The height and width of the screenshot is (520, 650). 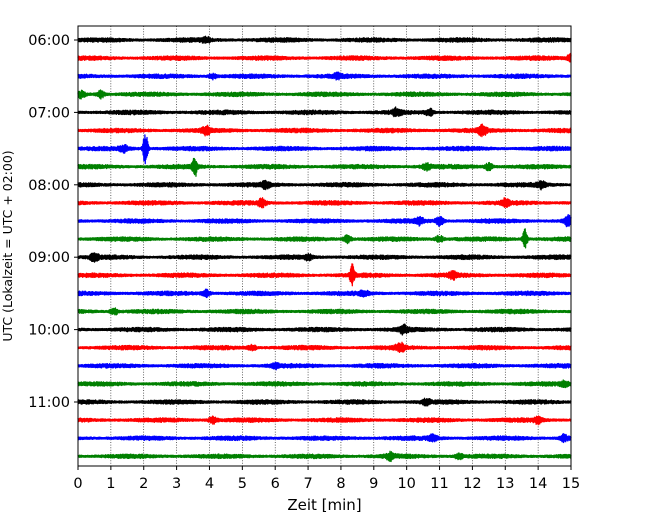 I want to click on x-tick-label-2: 2, so click(x=143, y=484).